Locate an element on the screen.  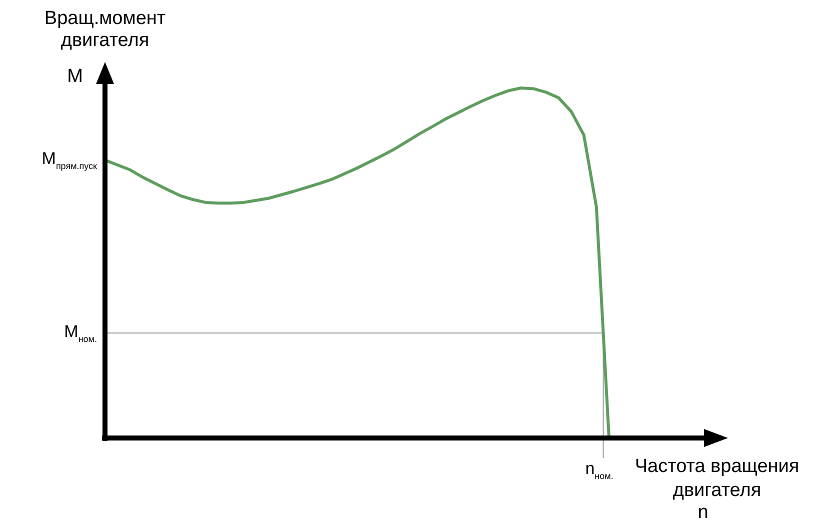
text: M$_{прям.пуск}$ is located at coordinates (70, 160).